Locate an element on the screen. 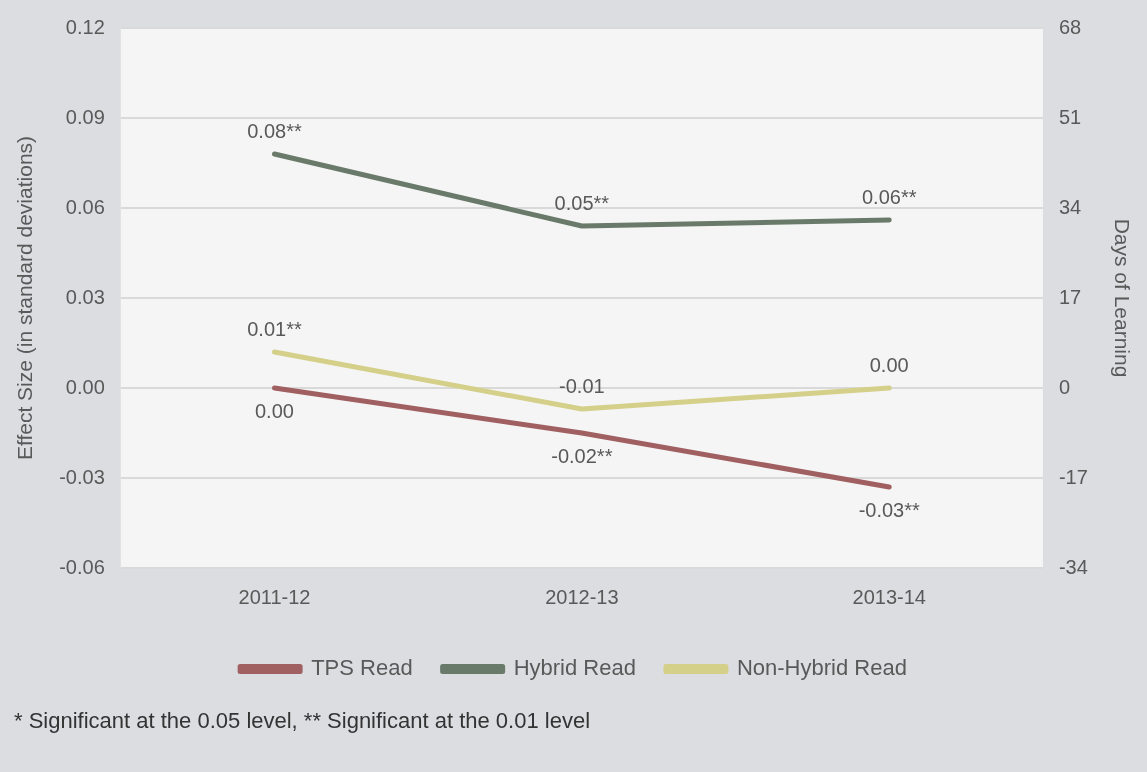 This screenshot has height=772, width=1147. data-label: 0.08** is located at coordinates (274, 130).